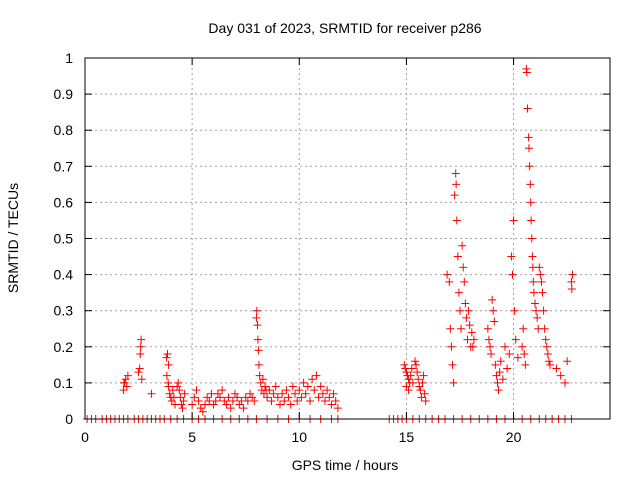  I want to click on y-tick-label: 1, so click(69, 58).